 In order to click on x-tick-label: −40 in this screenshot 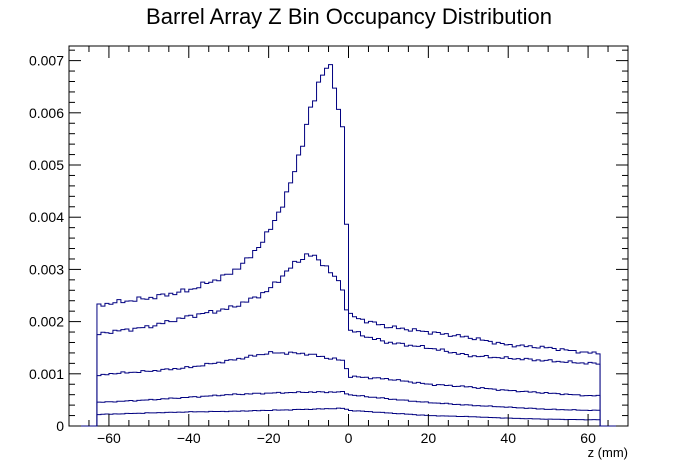, I will do `click(189, 438)`.